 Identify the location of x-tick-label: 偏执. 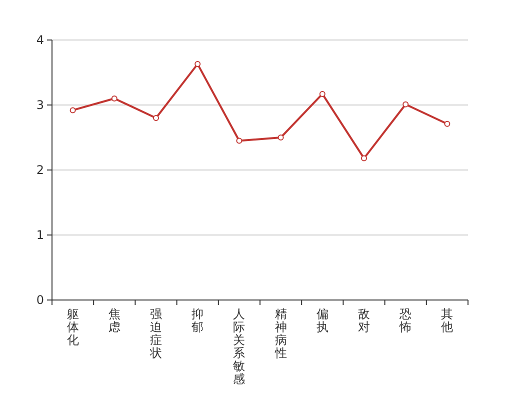
(322, 320).